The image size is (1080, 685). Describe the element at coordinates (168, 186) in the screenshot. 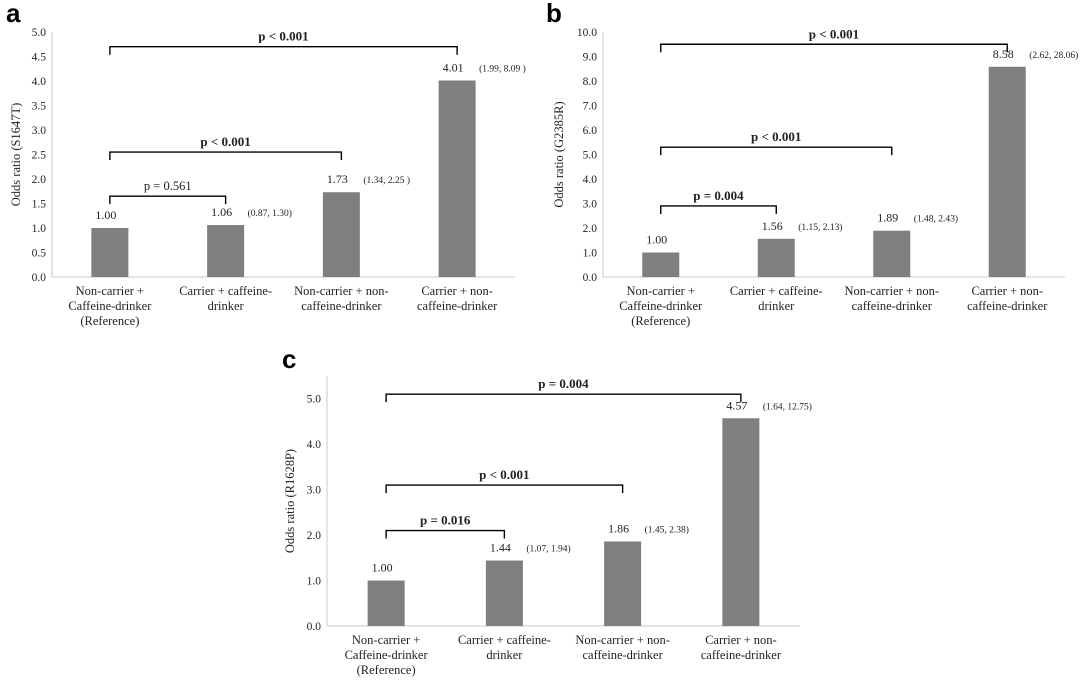

I see `p-value-label: p = 0.561` at that location.